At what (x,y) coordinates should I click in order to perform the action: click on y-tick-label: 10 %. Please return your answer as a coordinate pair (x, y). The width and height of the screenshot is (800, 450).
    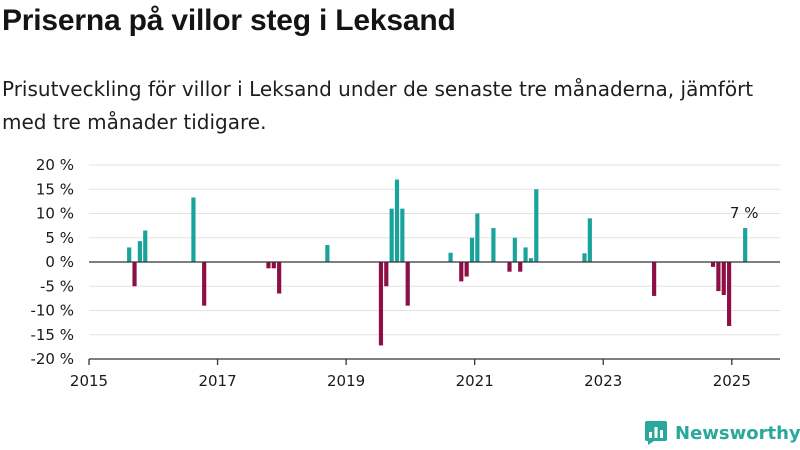
    Looking at the image, I should click on (55, 214).